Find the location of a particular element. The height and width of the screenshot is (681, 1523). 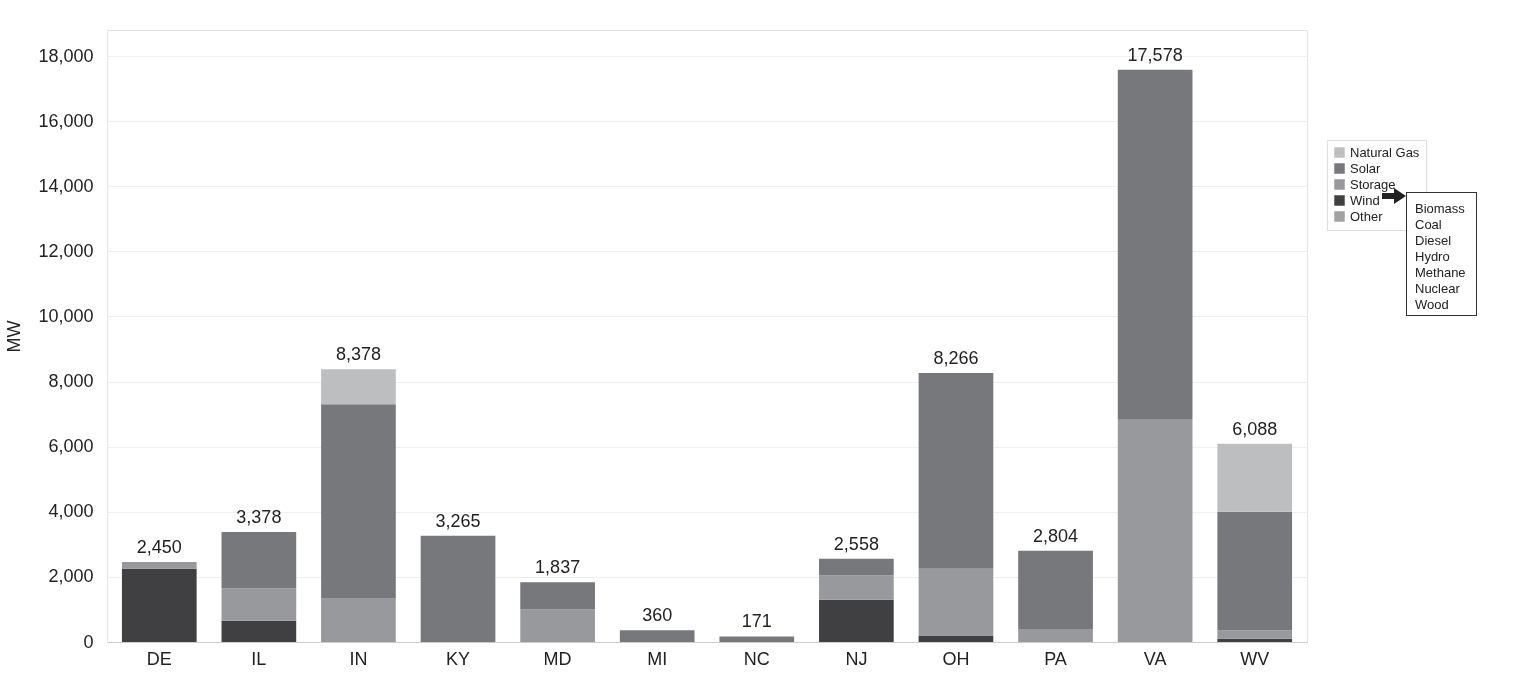

y-tick-label: 2,000 is located at coordinates (71, 576).